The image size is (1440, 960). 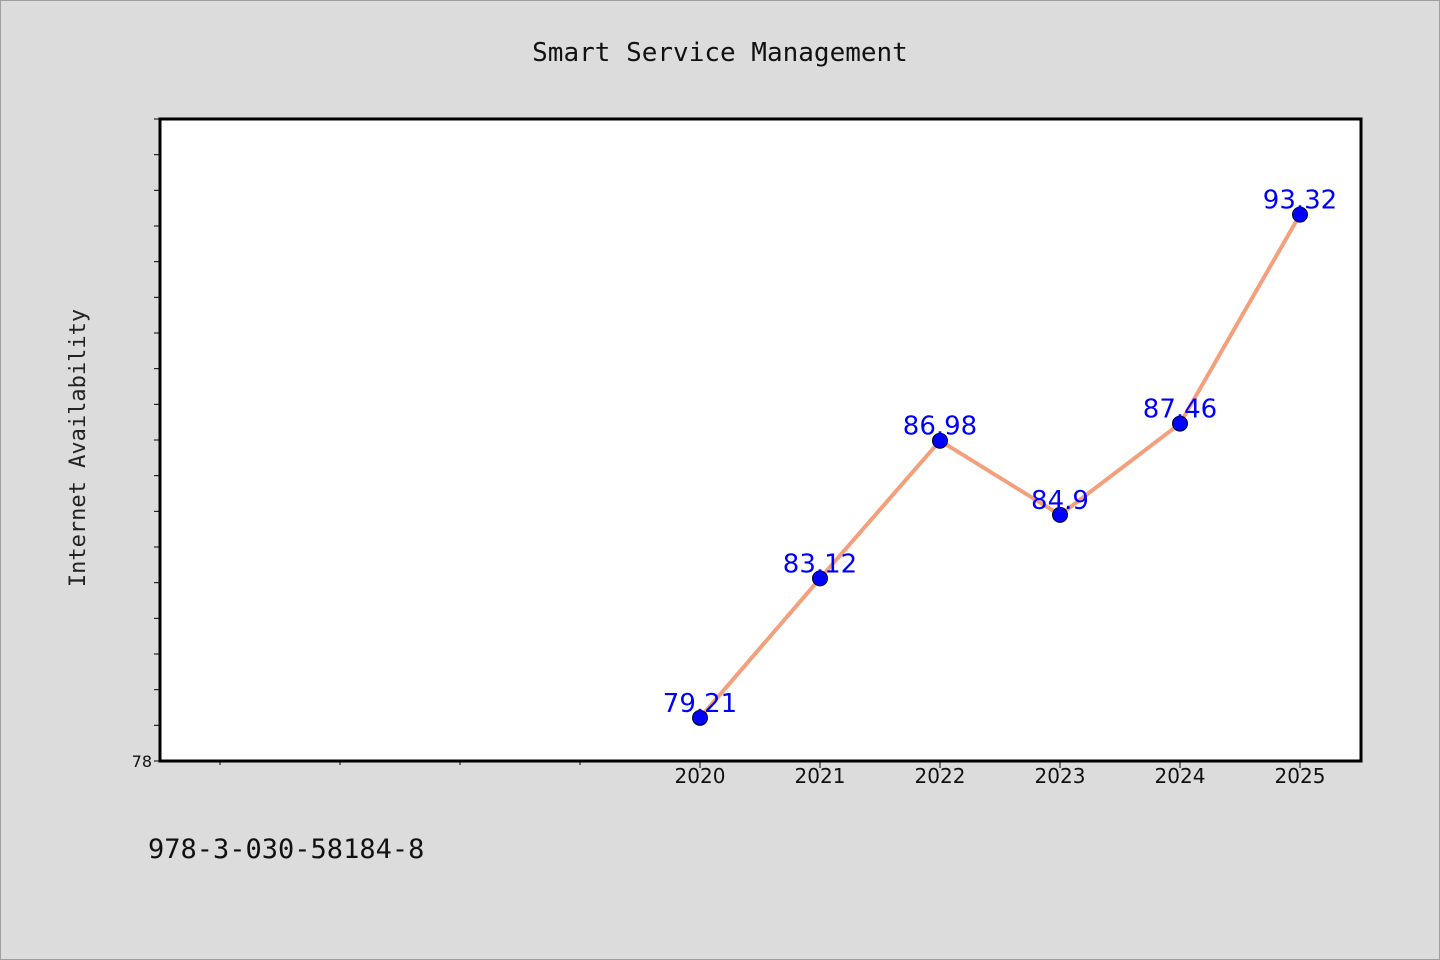 I want to click on x-tick-label: 2022, so click(x=940, y=776).